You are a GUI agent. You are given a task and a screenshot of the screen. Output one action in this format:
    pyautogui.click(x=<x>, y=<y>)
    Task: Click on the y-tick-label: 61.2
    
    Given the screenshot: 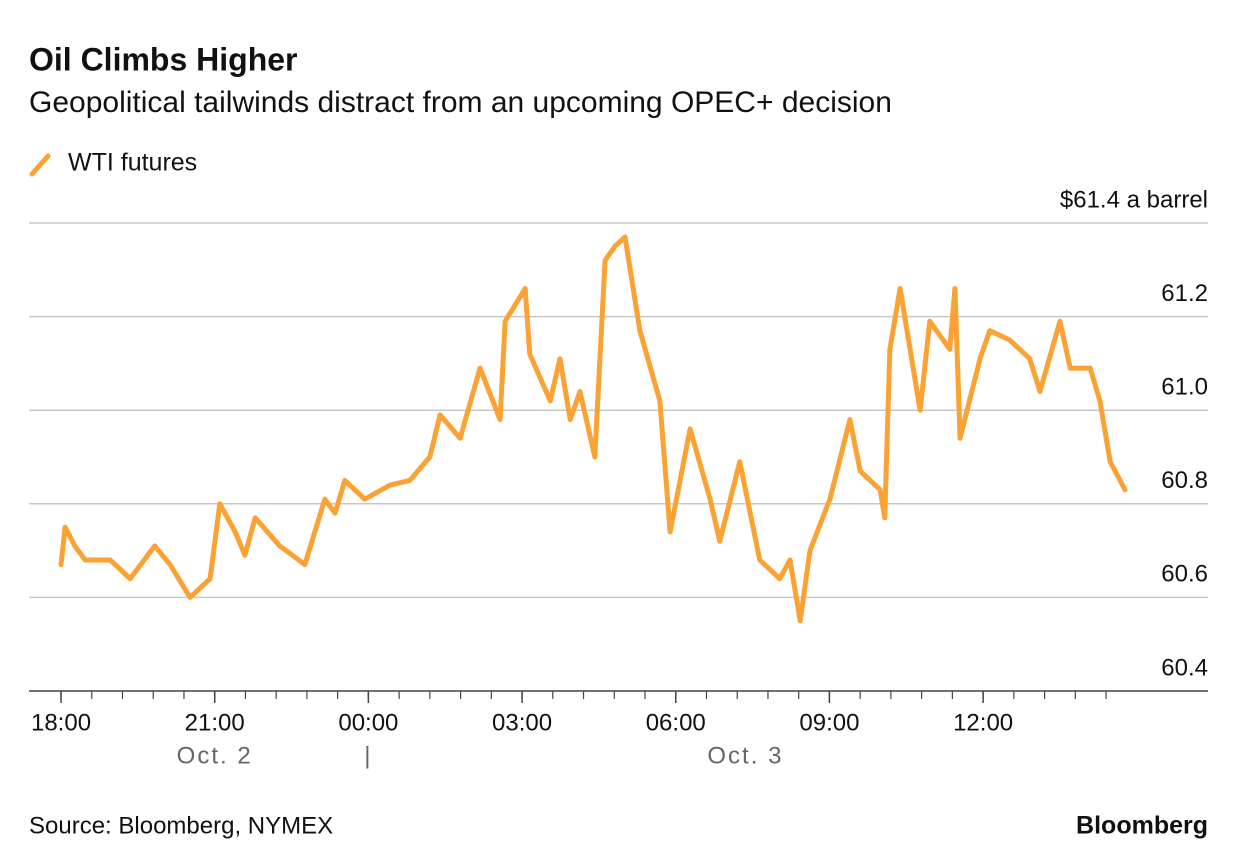 What is the action you would take?
    pyautogui.click(x=1184, y=293)
    